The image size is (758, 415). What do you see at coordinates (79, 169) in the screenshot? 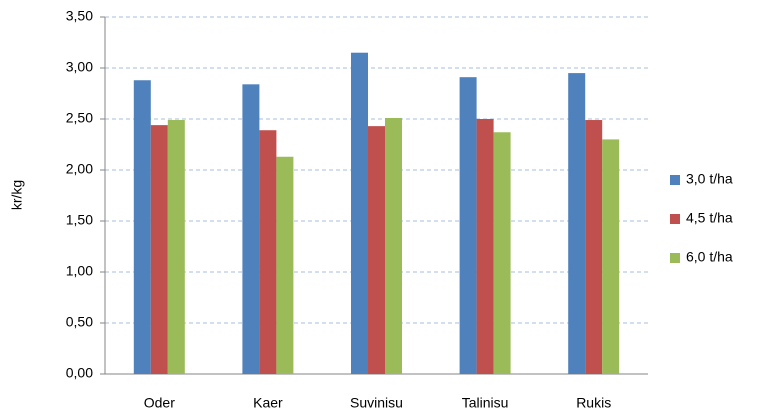
I see `y-tick-label: 2,00` at bounding box center [79, 169].